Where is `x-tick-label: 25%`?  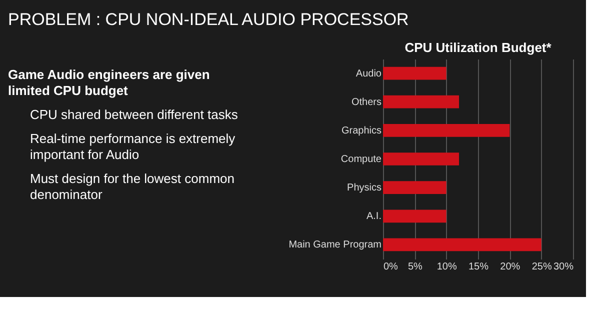
x-tick-label: 25% is located at coordinates (542, 267).